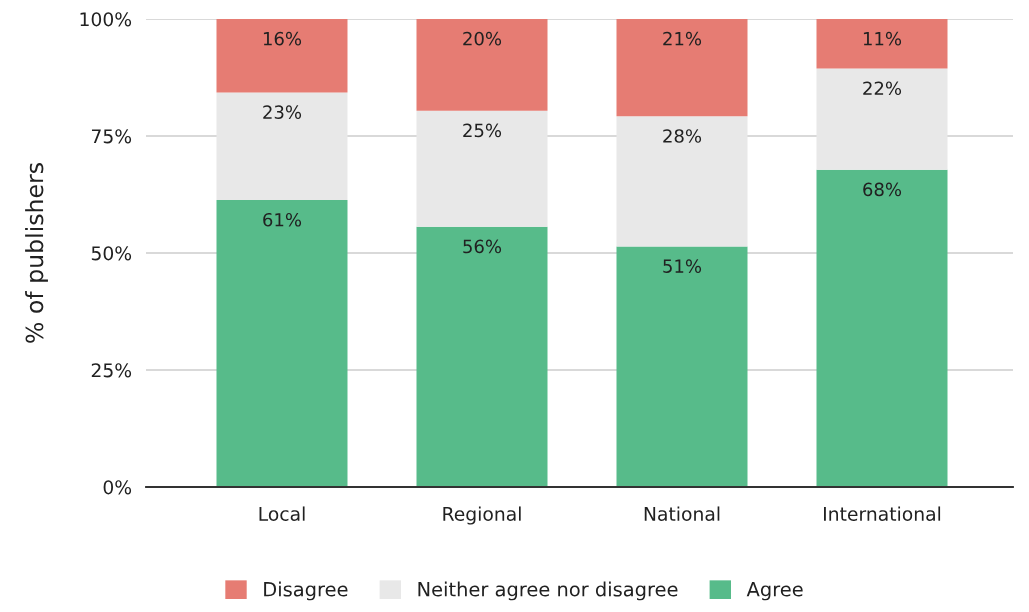  What do you see at coordinates (482, 515) in the screenshot?
I see `x-tick-label: Regional` at bounding box center [482, 515].